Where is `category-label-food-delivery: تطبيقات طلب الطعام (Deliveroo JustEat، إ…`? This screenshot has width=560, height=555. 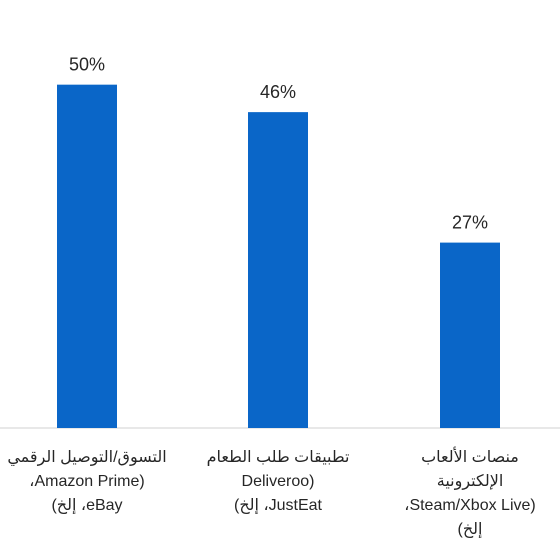 category-label-food-delivery: تطبيقات طلب الطعام (Deliveroo JustEat، إ… is located at coordinates (278, 481).